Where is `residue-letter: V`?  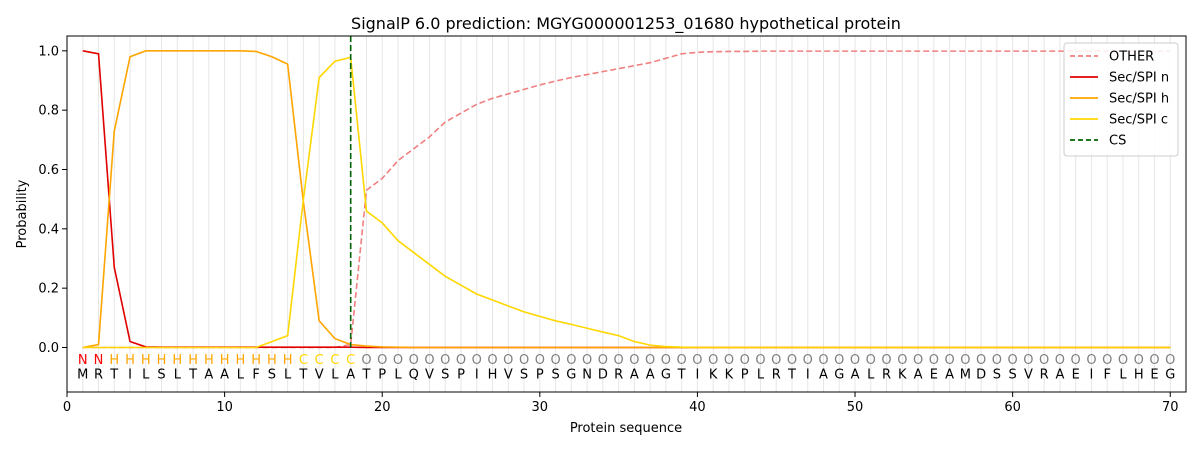 residue-letter: V is located at coordinates (508, 375).